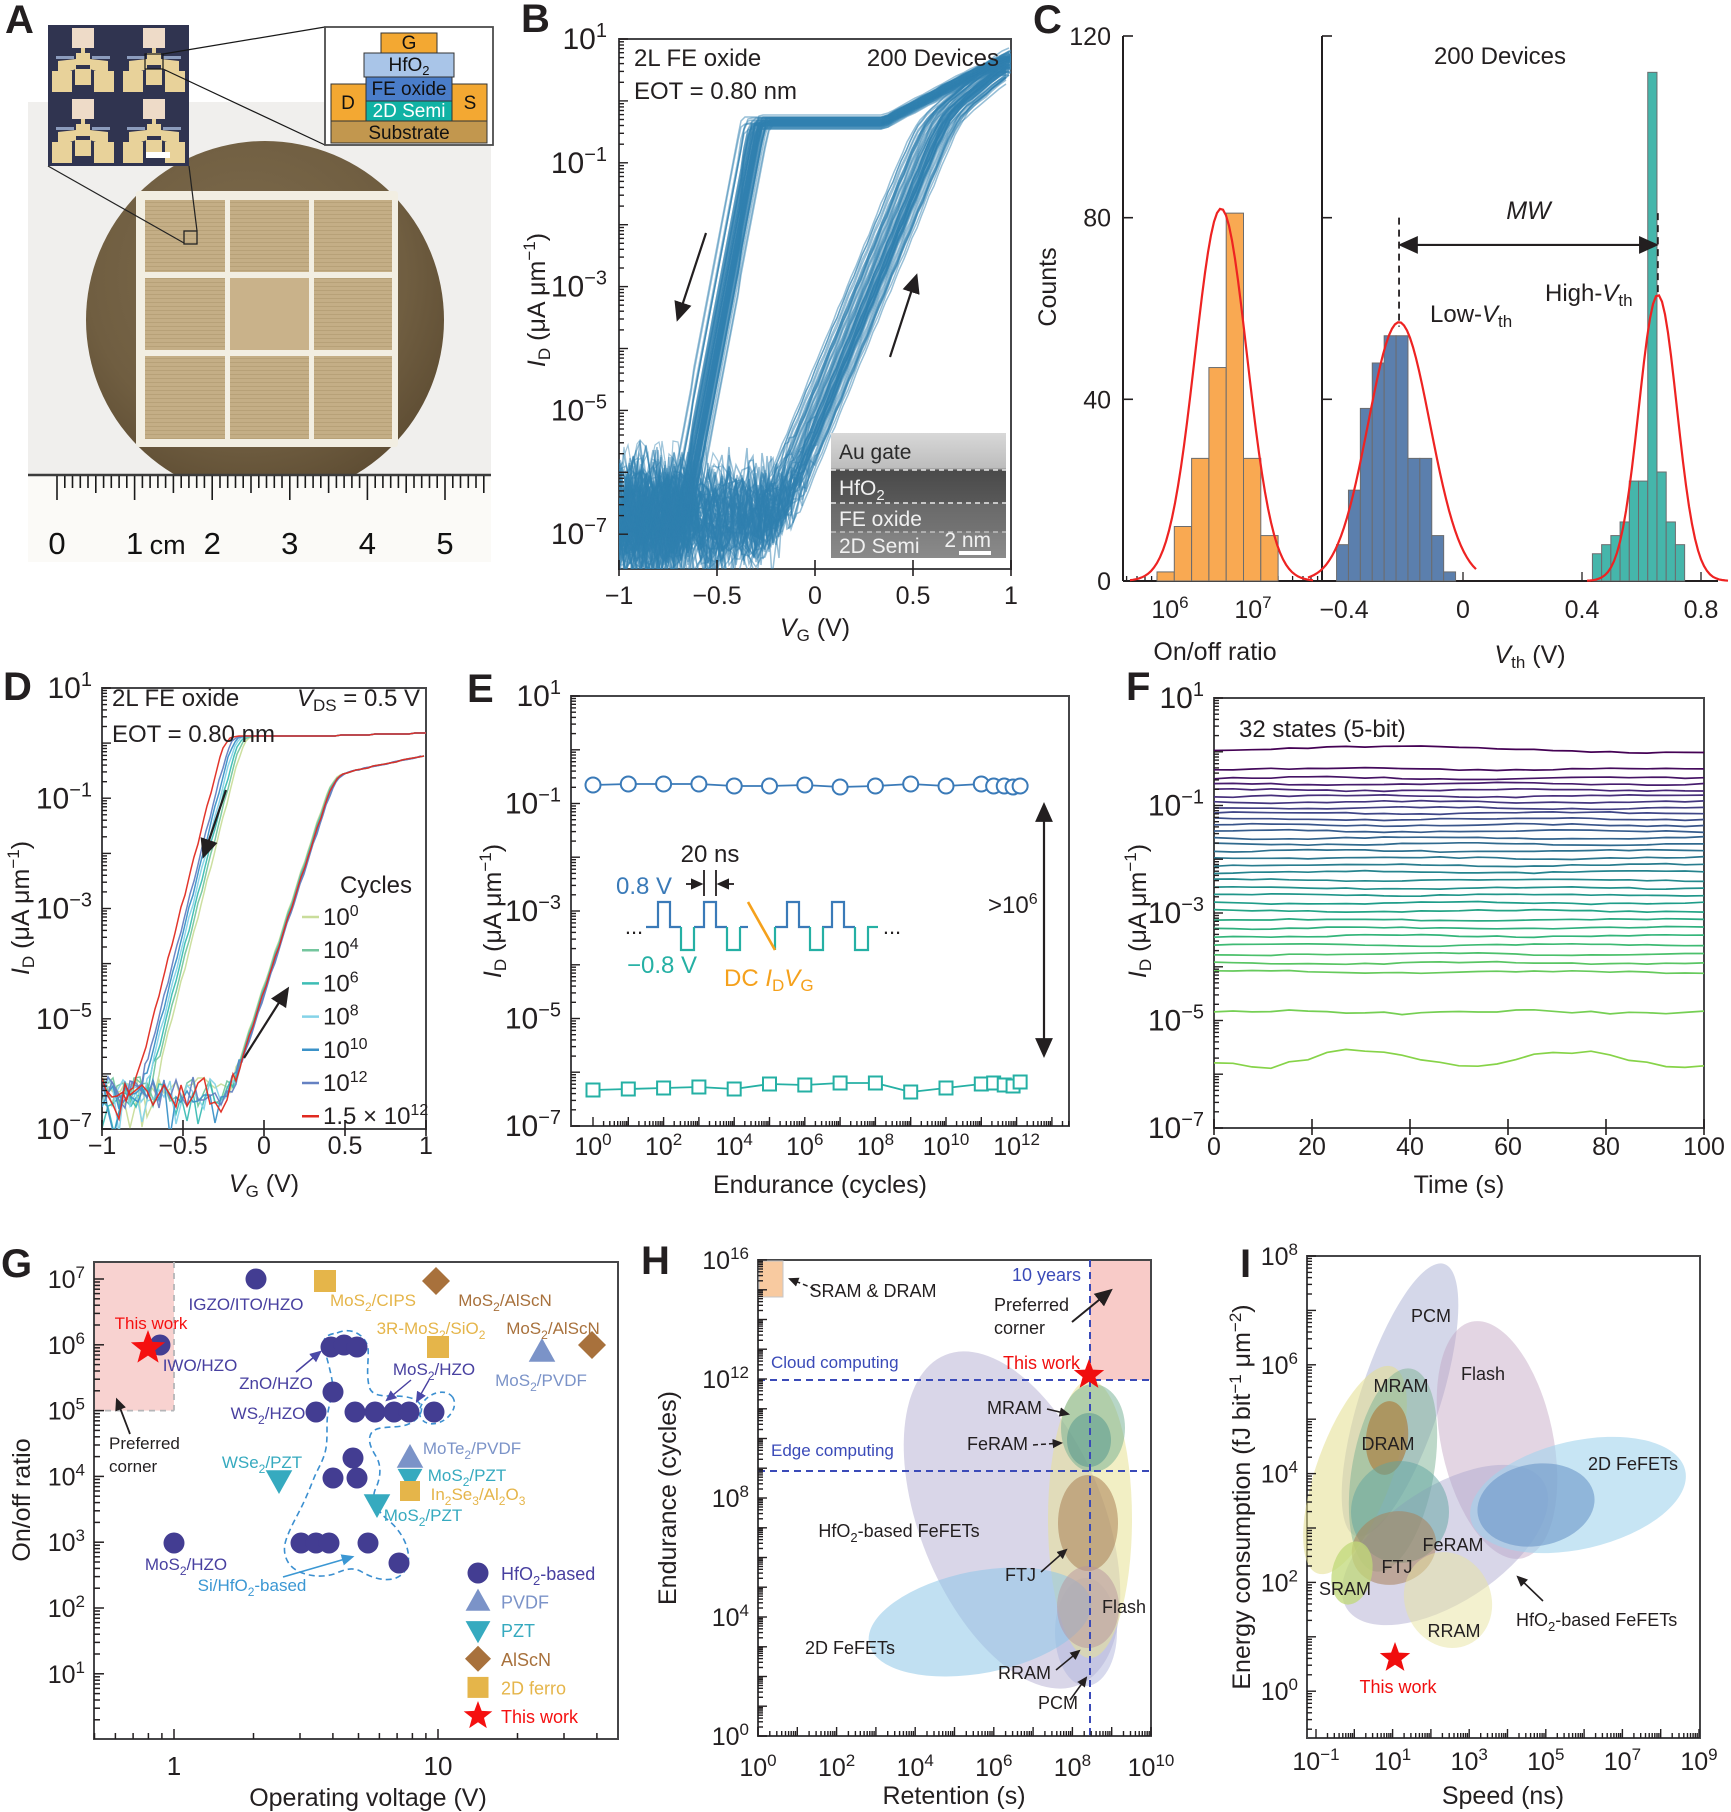 The height and width of the screenshot is (1812, 1731). What do you see at coordinates (276, 1383) in the screenshot?
I see `svg-text: ZnO/HZO` at bounding box center [276, 1383].